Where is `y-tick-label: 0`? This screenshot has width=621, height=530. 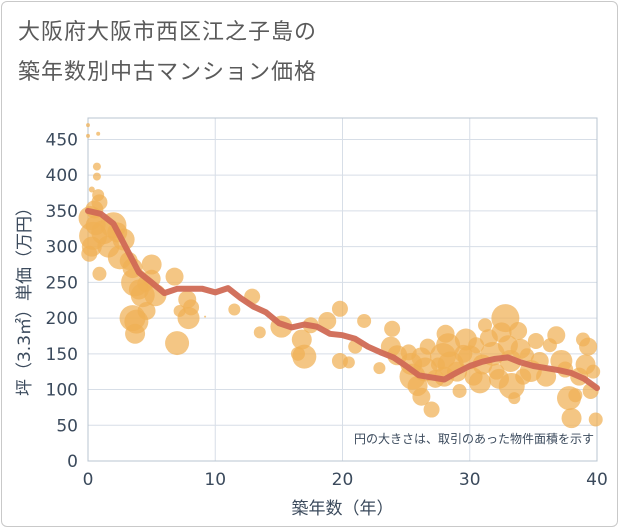
y-tick-label: 0 is located at coordinates (72, 462).